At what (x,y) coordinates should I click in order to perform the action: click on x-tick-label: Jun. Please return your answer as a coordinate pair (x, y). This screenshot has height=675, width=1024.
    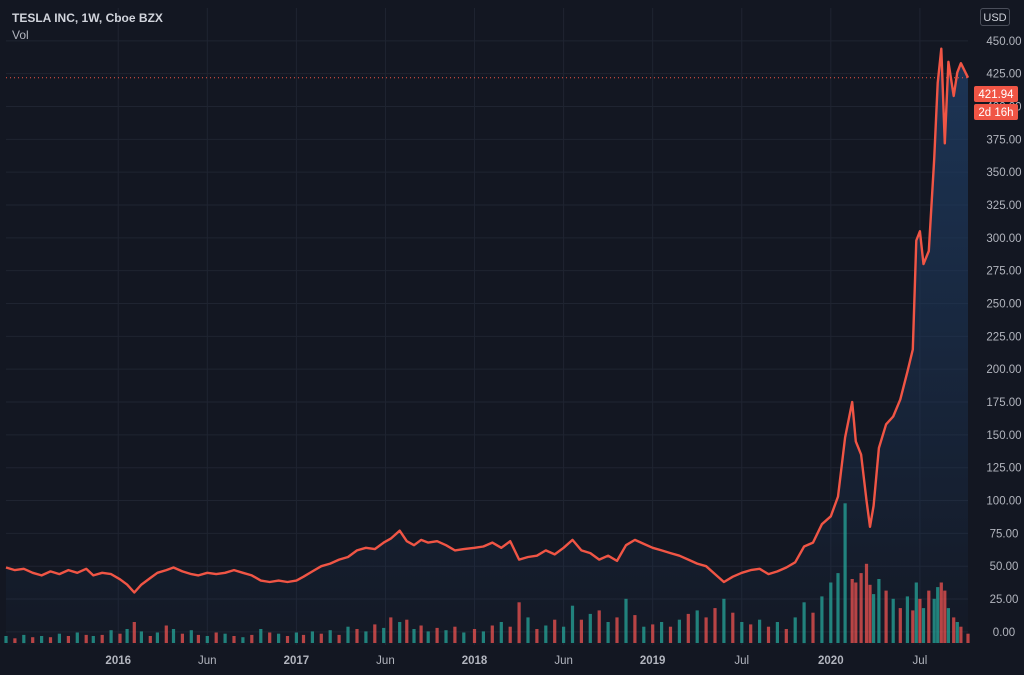
    Looking at the image, I should click on (207, 661).